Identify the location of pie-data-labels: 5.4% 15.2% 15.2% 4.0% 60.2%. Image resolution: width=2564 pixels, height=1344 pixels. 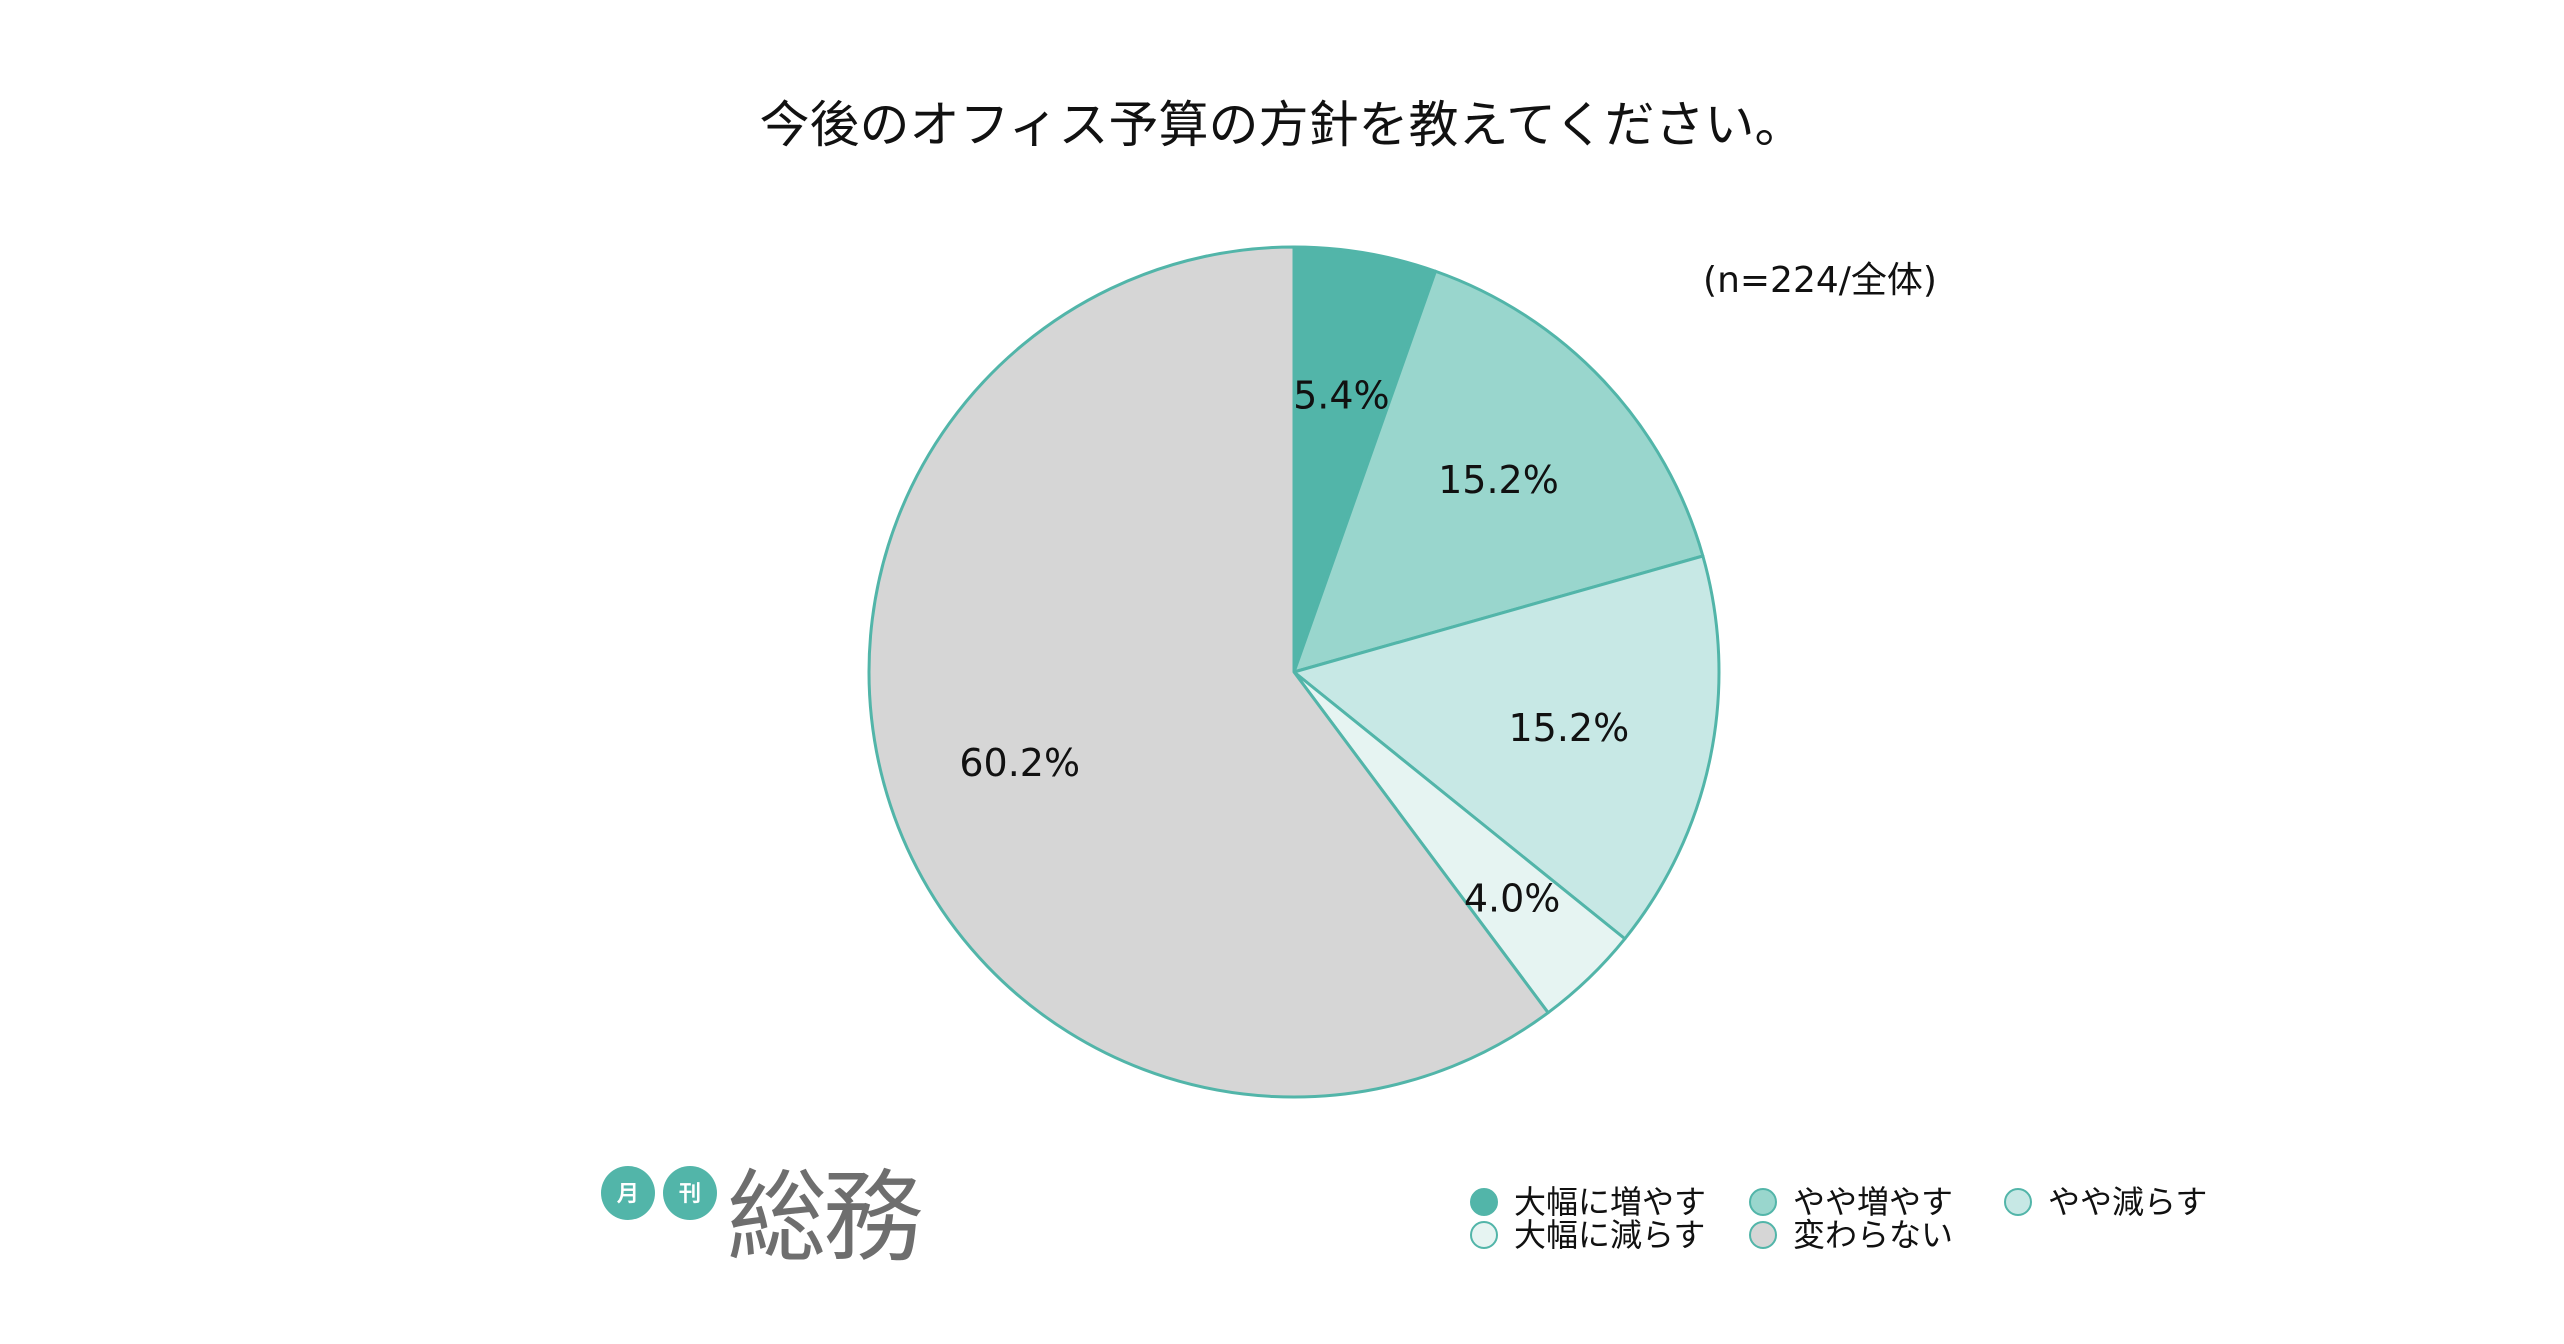
(1294, 647).